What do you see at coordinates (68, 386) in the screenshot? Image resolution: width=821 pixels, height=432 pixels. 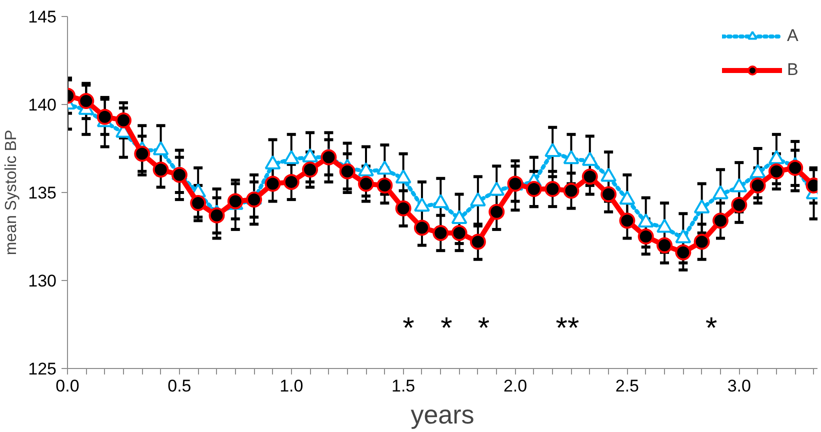 I see `x-tick-label: 0.0` at bounding box center [68, 386].